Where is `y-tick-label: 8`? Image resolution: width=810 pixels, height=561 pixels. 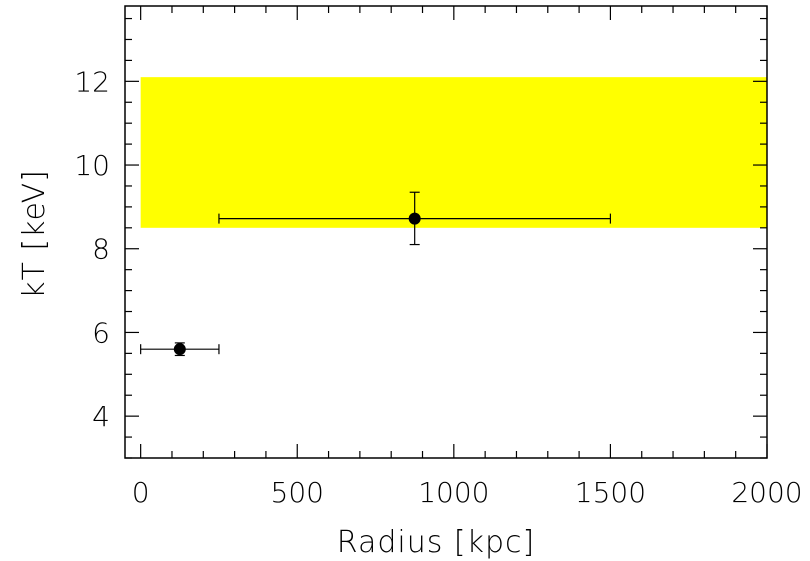
y-tick-label: 8 is located at coordinates (101, 249).